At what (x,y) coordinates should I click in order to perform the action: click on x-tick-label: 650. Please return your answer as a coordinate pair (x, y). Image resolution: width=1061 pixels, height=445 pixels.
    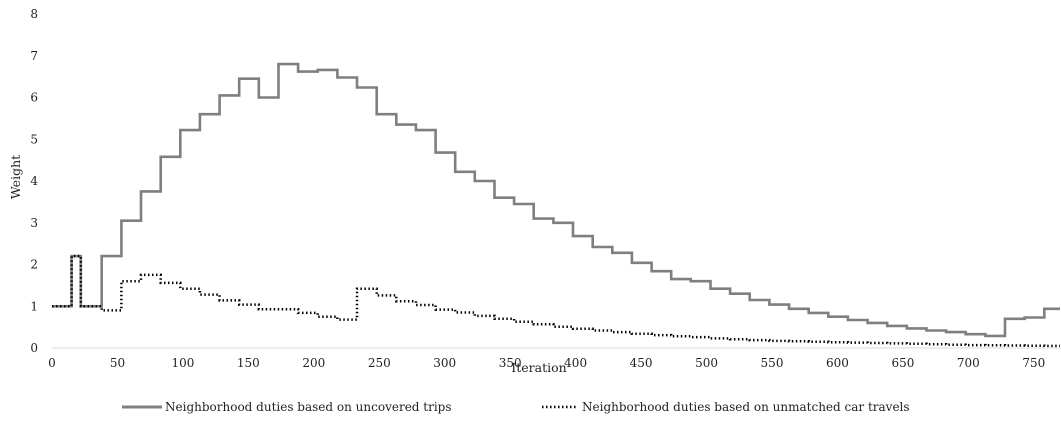
    Looking at the image, I should click on (902, 363).